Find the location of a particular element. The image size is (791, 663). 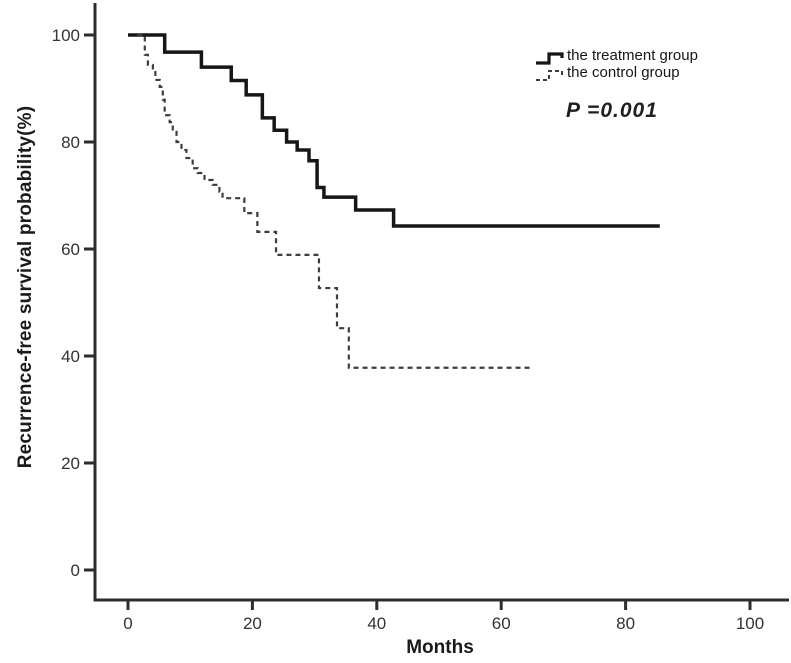

y-tick-label: 60 is located at coordinates (70, 249).